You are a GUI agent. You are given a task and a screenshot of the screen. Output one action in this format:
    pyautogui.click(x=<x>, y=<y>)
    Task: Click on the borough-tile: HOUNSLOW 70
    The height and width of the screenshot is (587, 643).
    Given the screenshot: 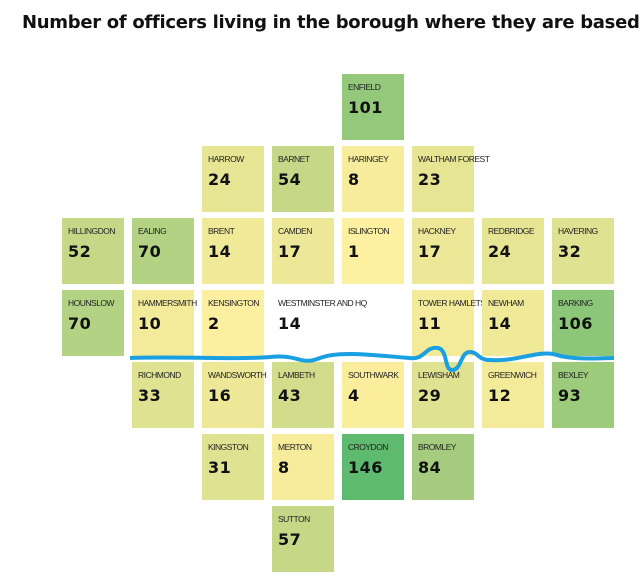 What is the action you would take?
    pyautogui.click(x=93, y=323)
    